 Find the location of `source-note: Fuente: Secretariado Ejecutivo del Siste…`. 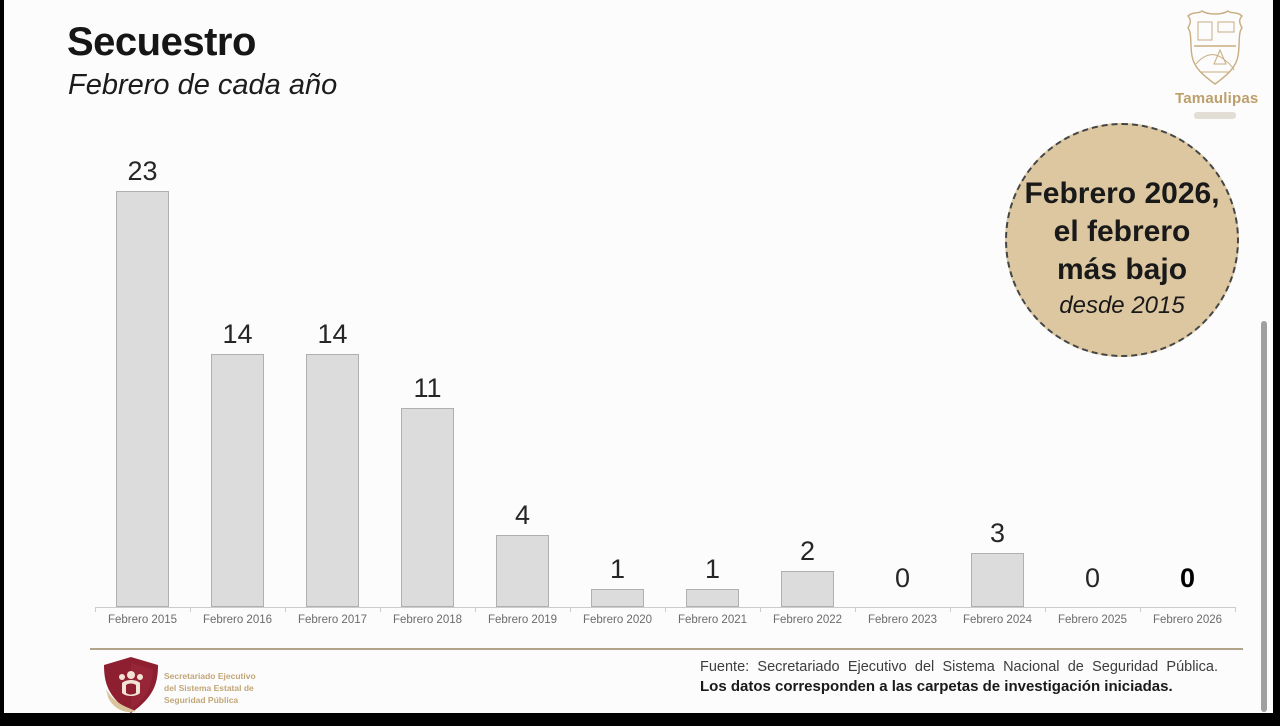

source-note: Fuente: Secretariado Ejecutivo del Siste… is located at coordinates (959, 677).